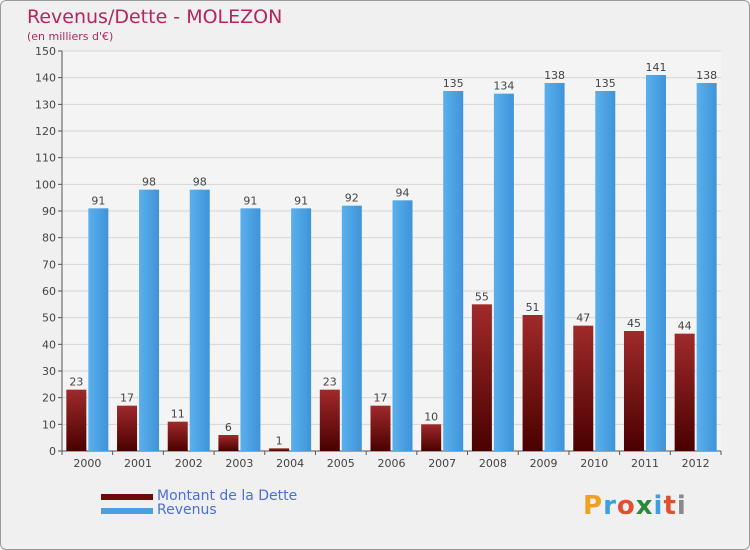  What do you see at coordinates (228, 427) in the screenshot?
I see `data-label-dette: 6` at bounding box center [228, 427].